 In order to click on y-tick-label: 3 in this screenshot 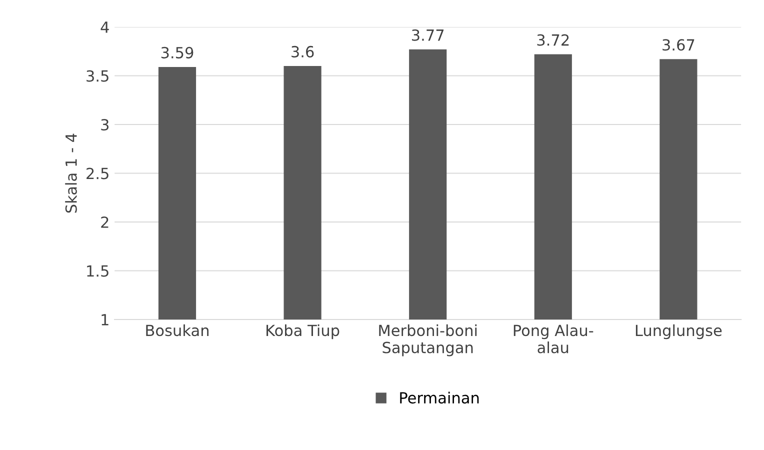, I will do `click(105, 124)`.